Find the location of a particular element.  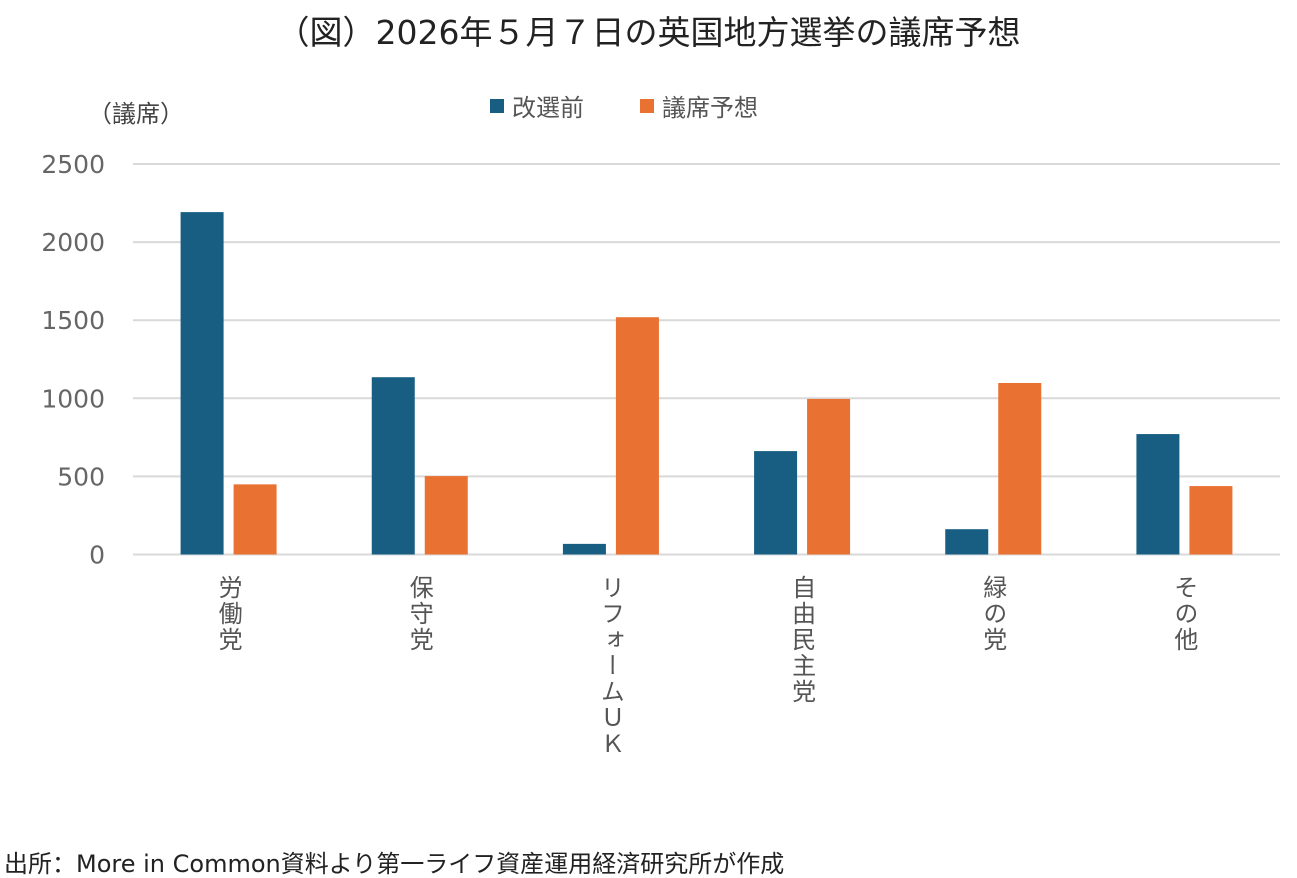

x-tick-label: 緑の党 is located at coordinates (992, 614).